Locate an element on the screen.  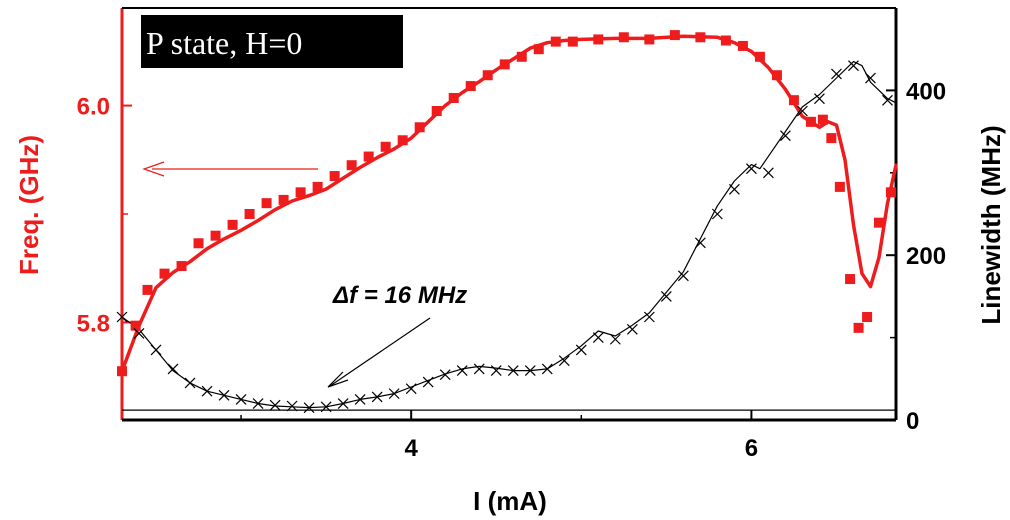
delta-f-arrow is located at coordinates (379, 352).